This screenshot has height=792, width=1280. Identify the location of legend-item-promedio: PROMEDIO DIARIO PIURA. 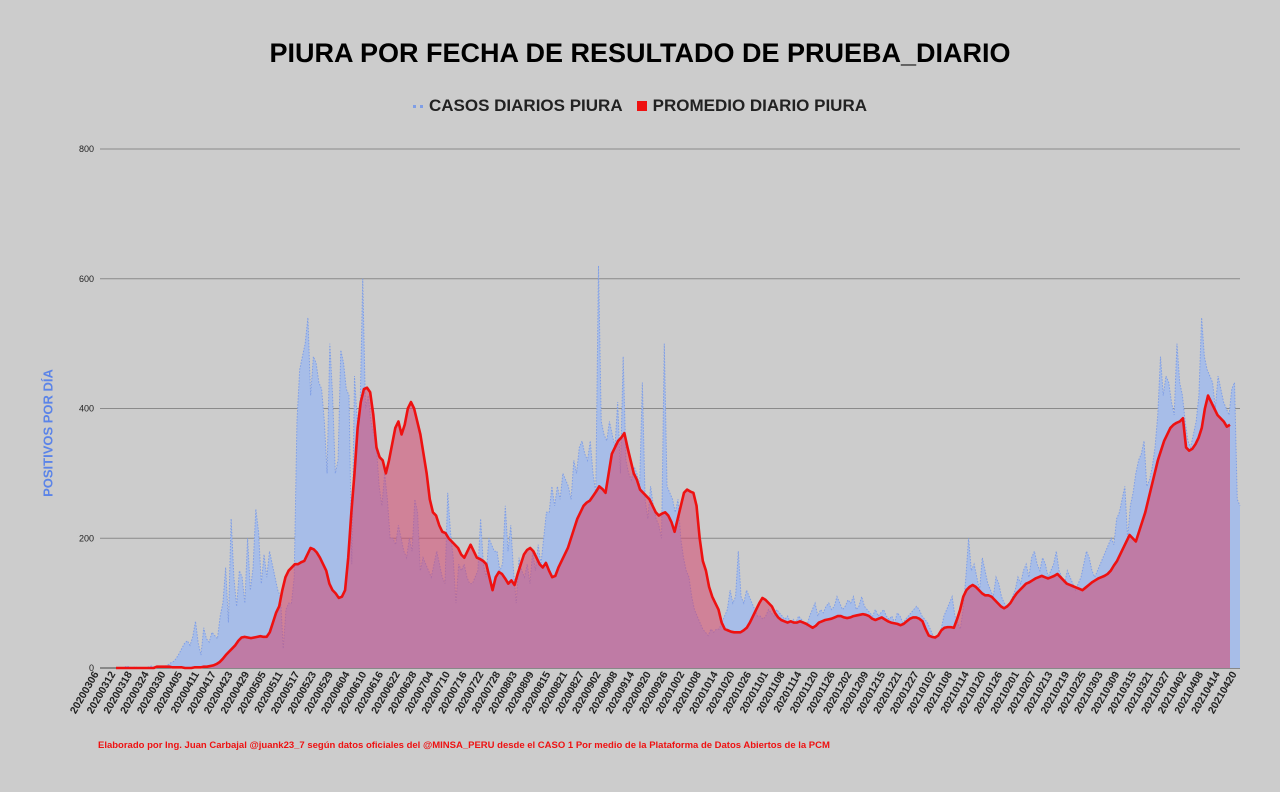
(752, 106).